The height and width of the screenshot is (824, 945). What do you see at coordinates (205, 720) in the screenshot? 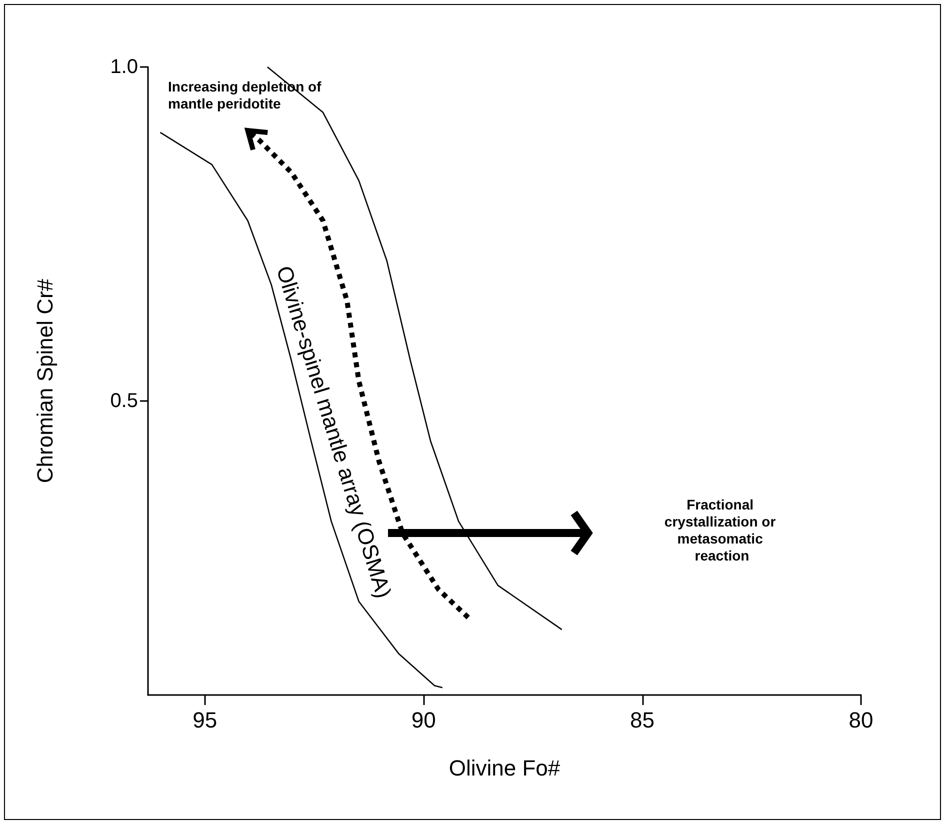
I see `x-tick-label: 95` at bounding box center [205, 720].